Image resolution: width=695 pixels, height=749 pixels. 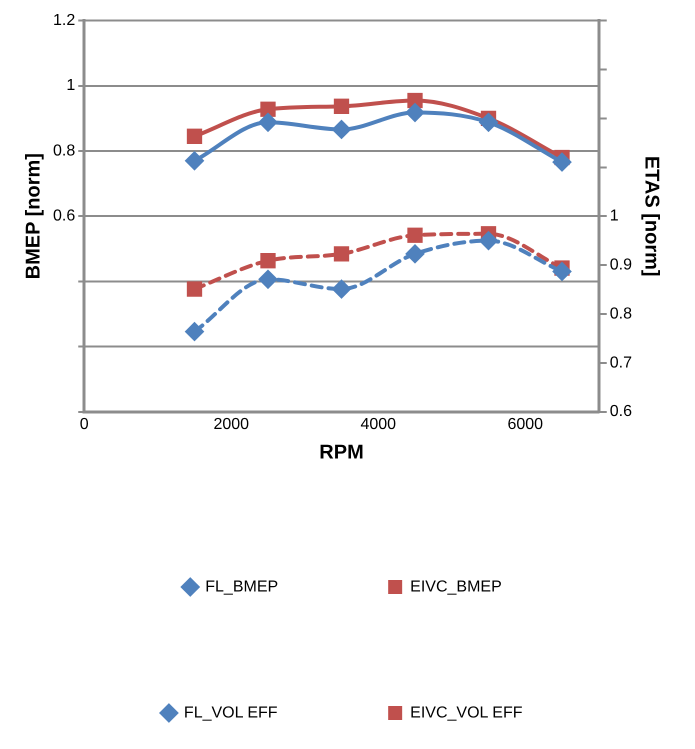 I want to click on legend-label: EIVC_BMEP, so click(x=456, y=587).